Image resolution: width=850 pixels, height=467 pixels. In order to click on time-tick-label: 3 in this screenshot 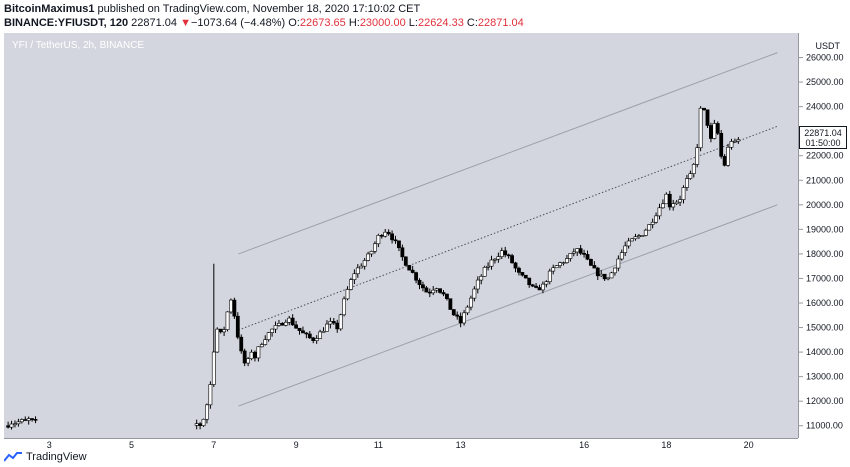, I will do `click(49, 444)`.